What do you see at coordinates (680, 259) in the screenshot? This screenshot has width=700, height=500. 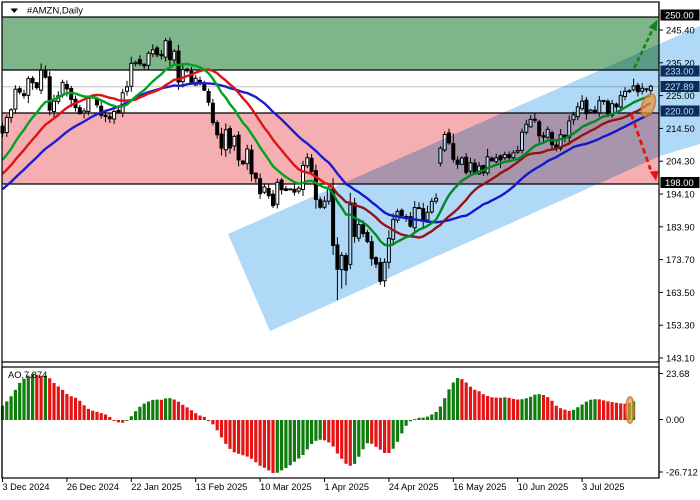 I see `svg-text: 173.70` at bounding box center [680, 259].